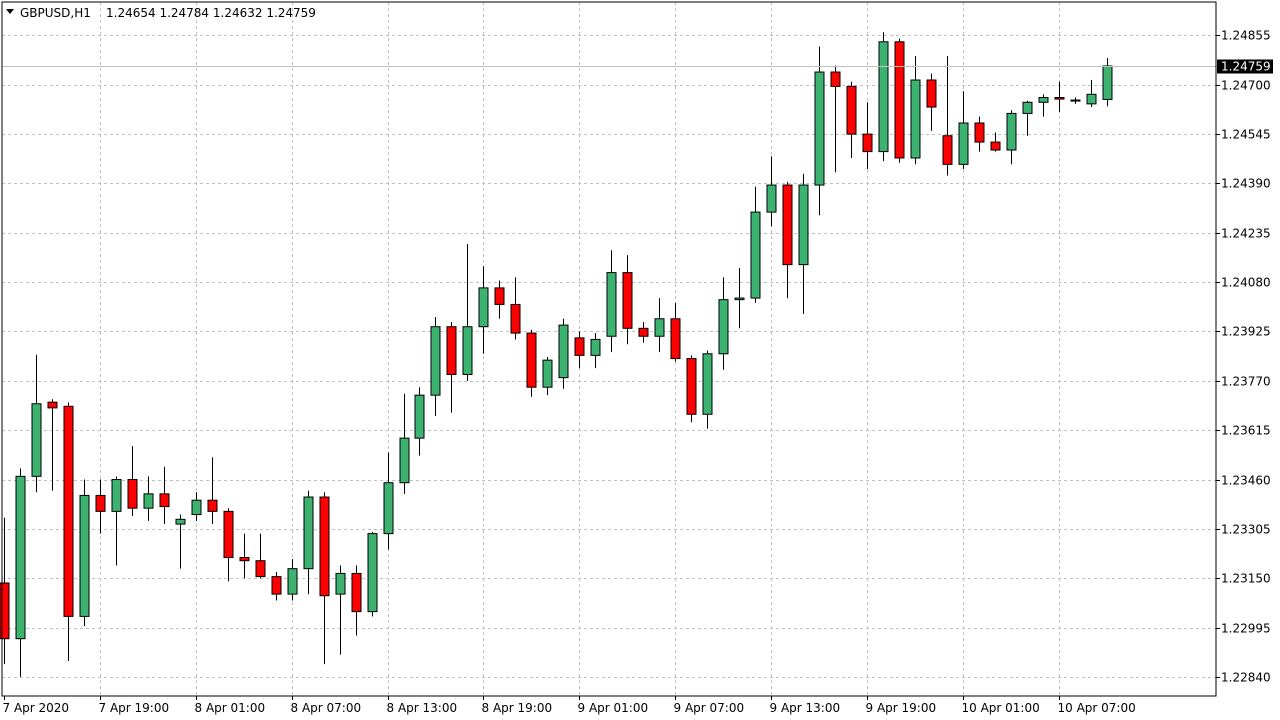  I want to click on y-tick-label: 1.23925, so click(1246, 332).